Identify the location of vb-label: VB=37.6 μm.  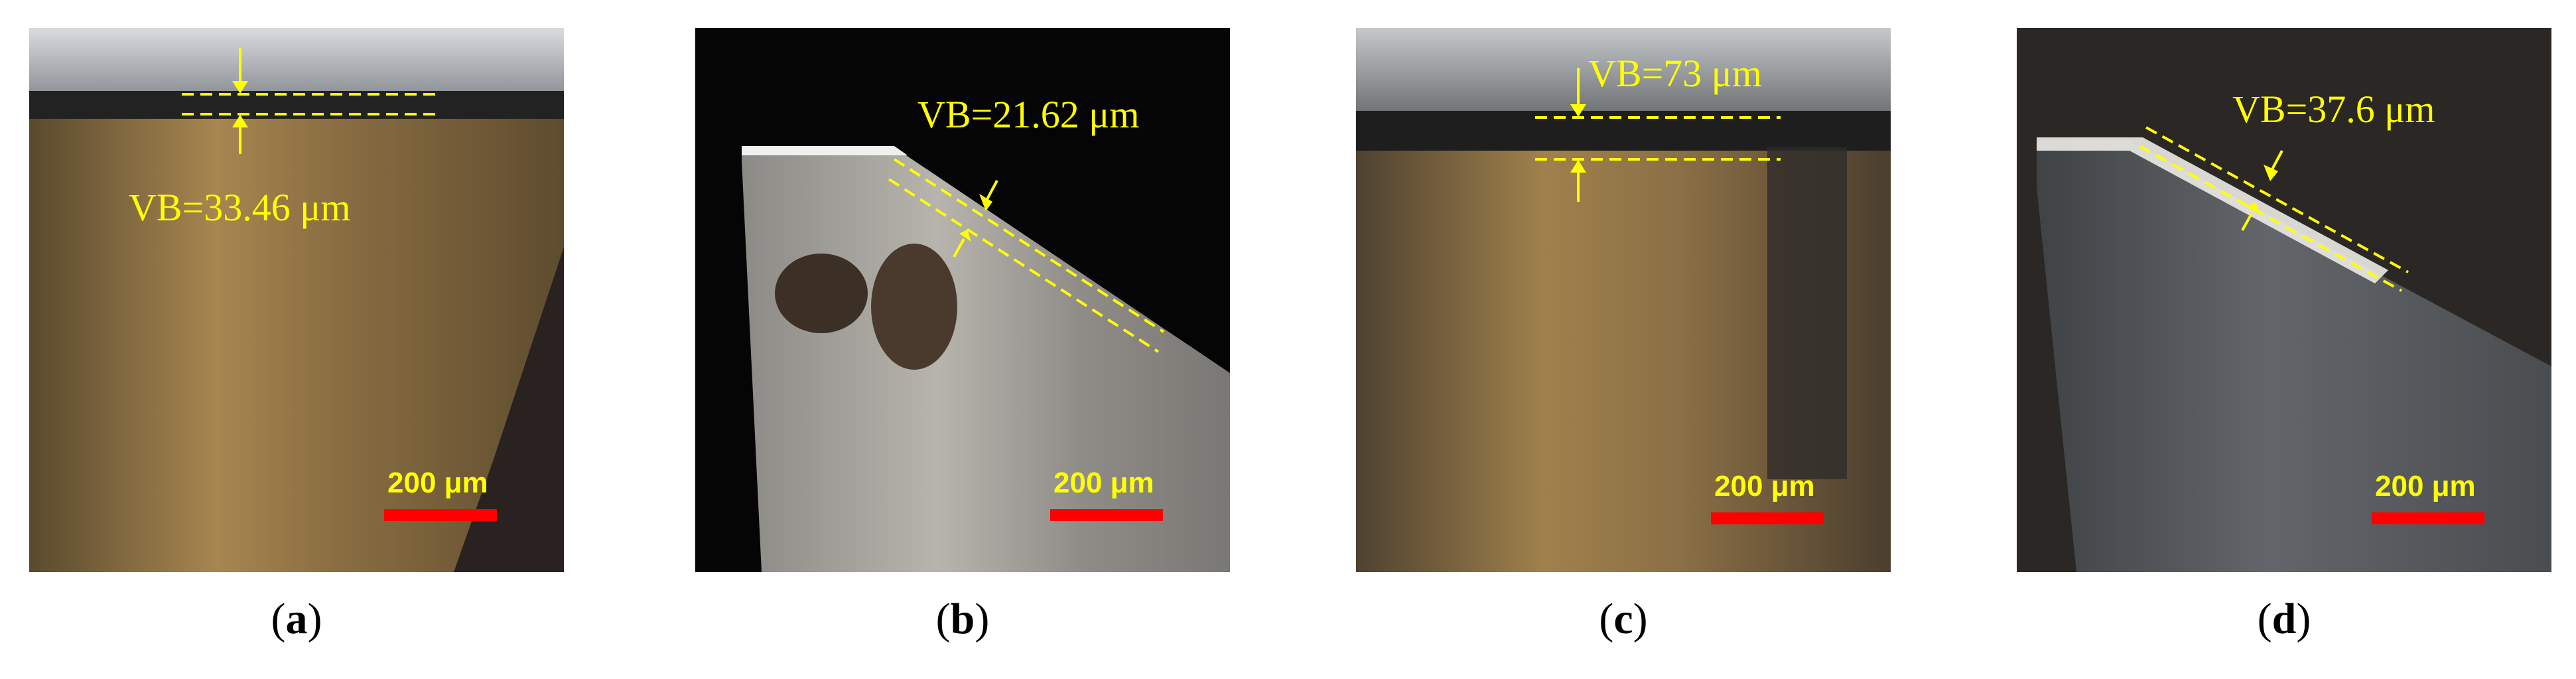
(2333, 109).